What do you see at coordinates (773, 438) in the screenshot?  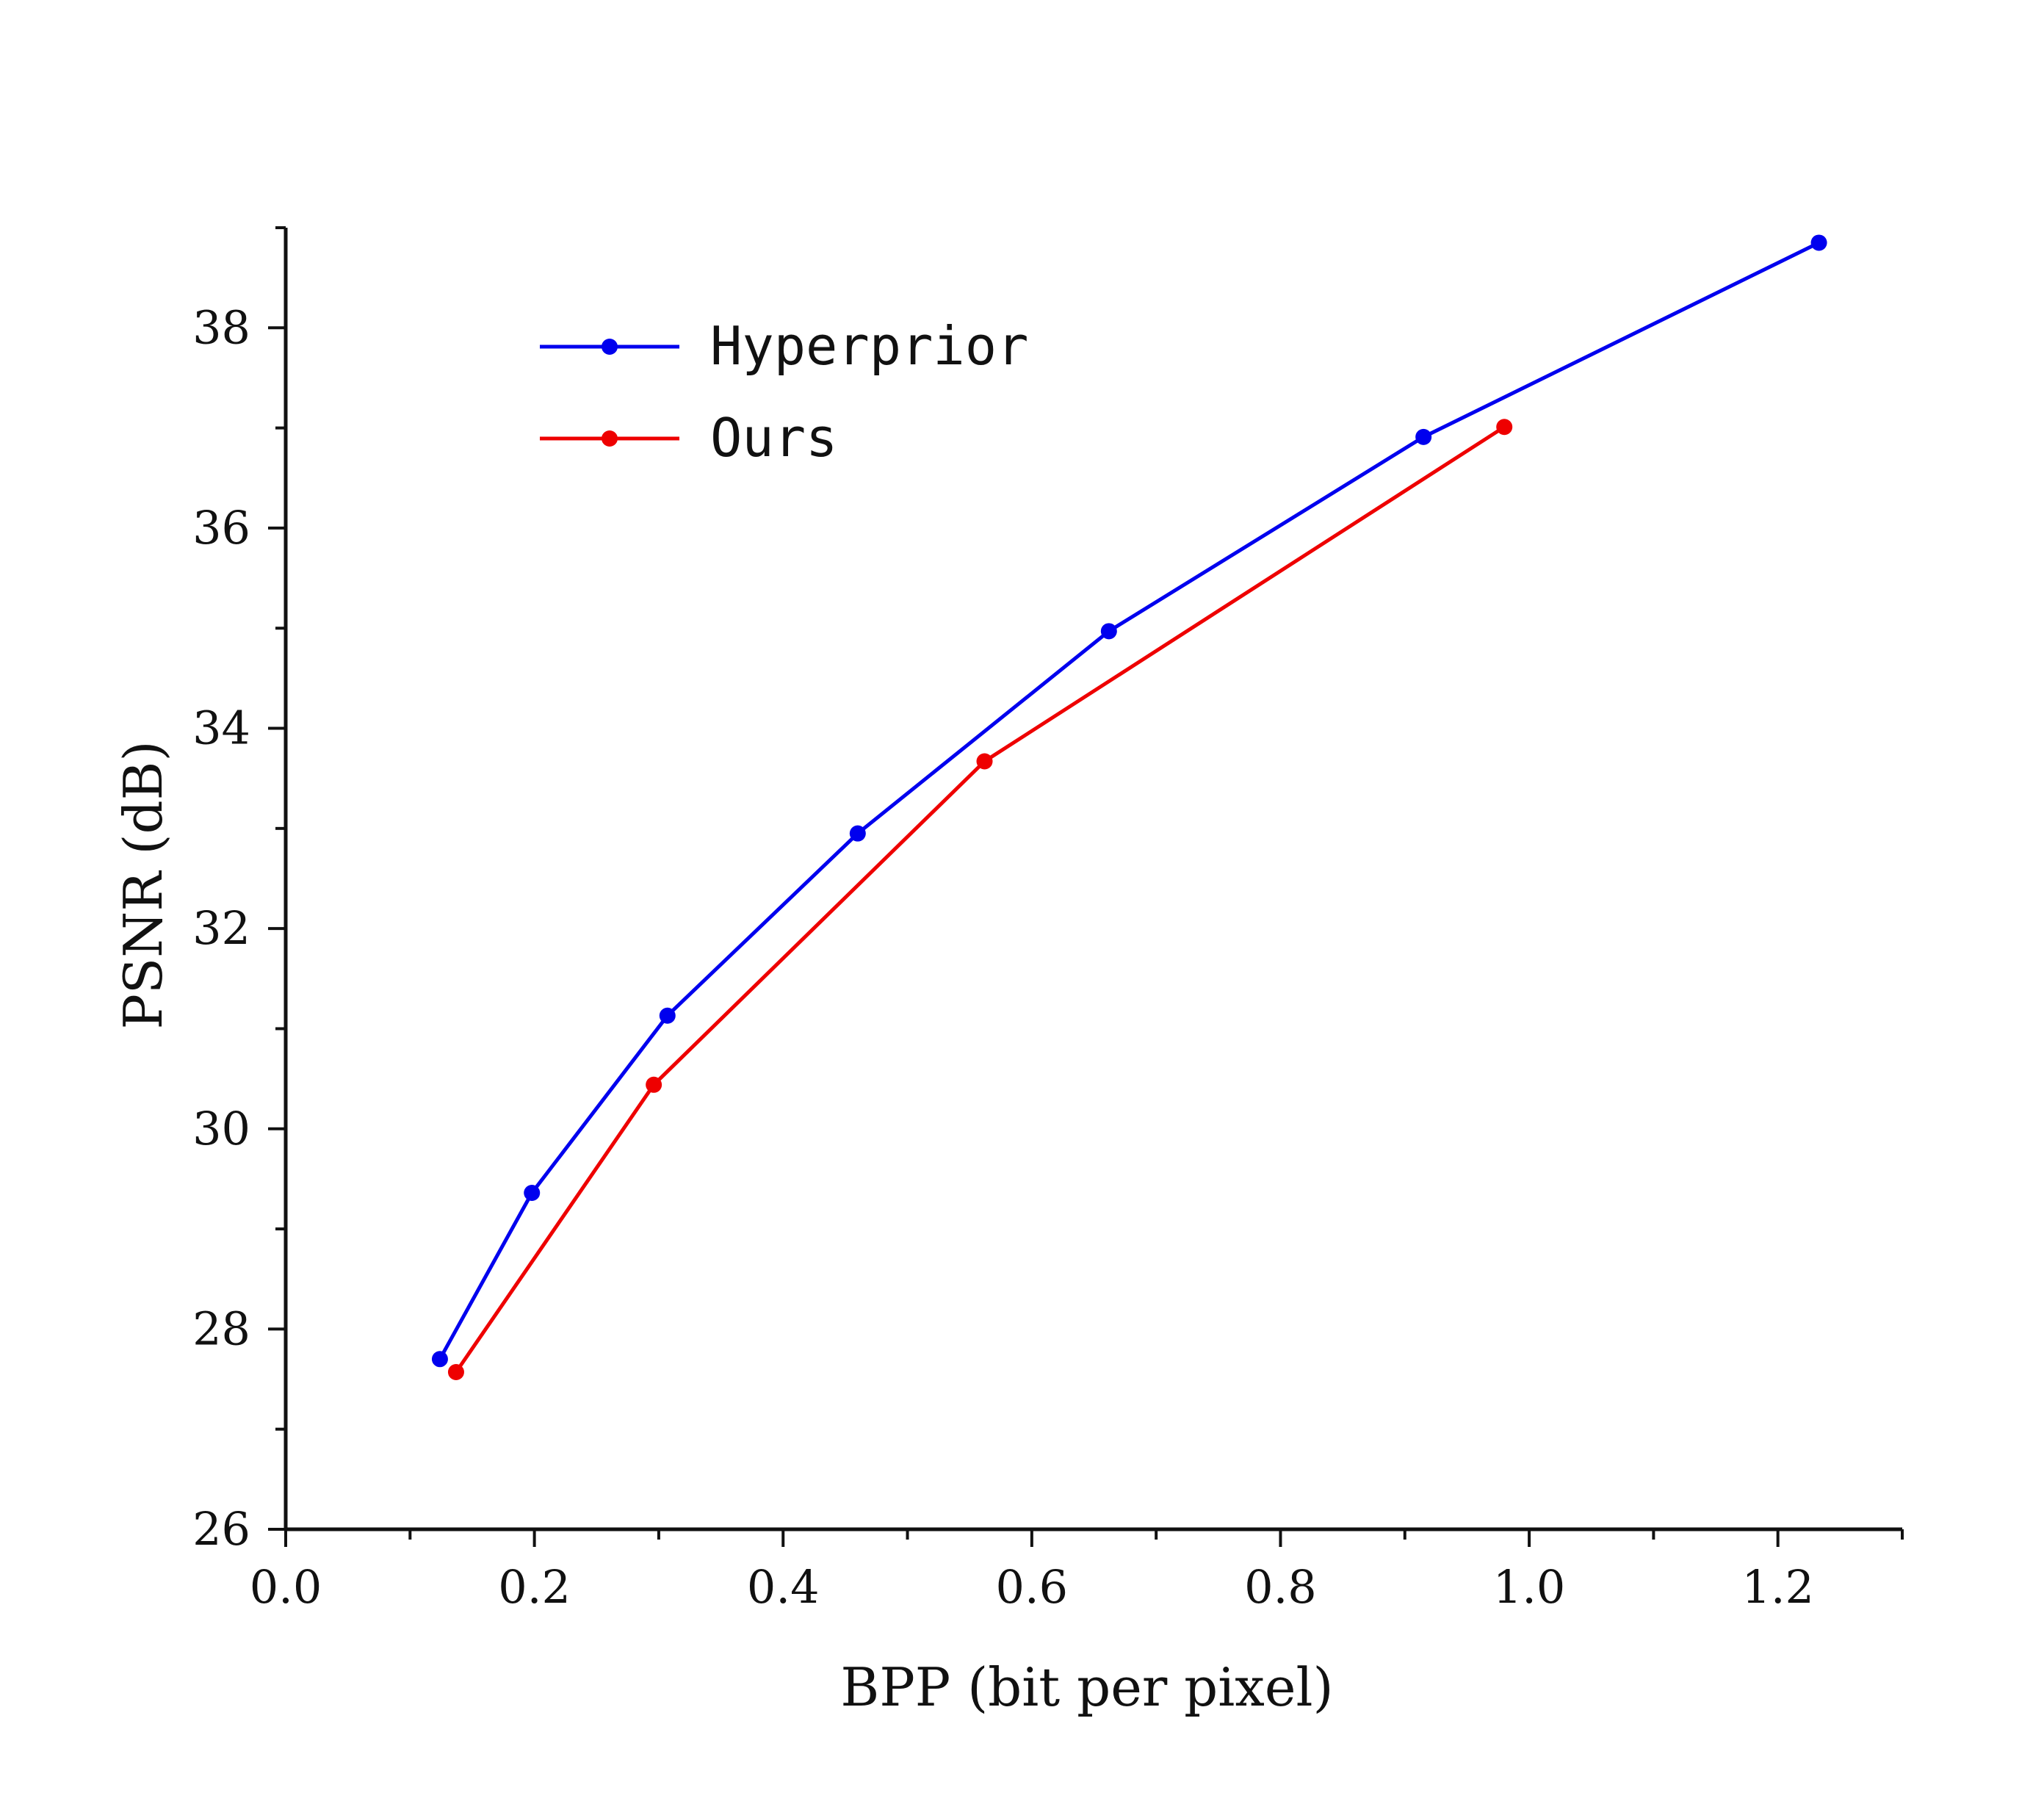 I see `legend-label-ours: Ours` at bounding box center [773, 438].